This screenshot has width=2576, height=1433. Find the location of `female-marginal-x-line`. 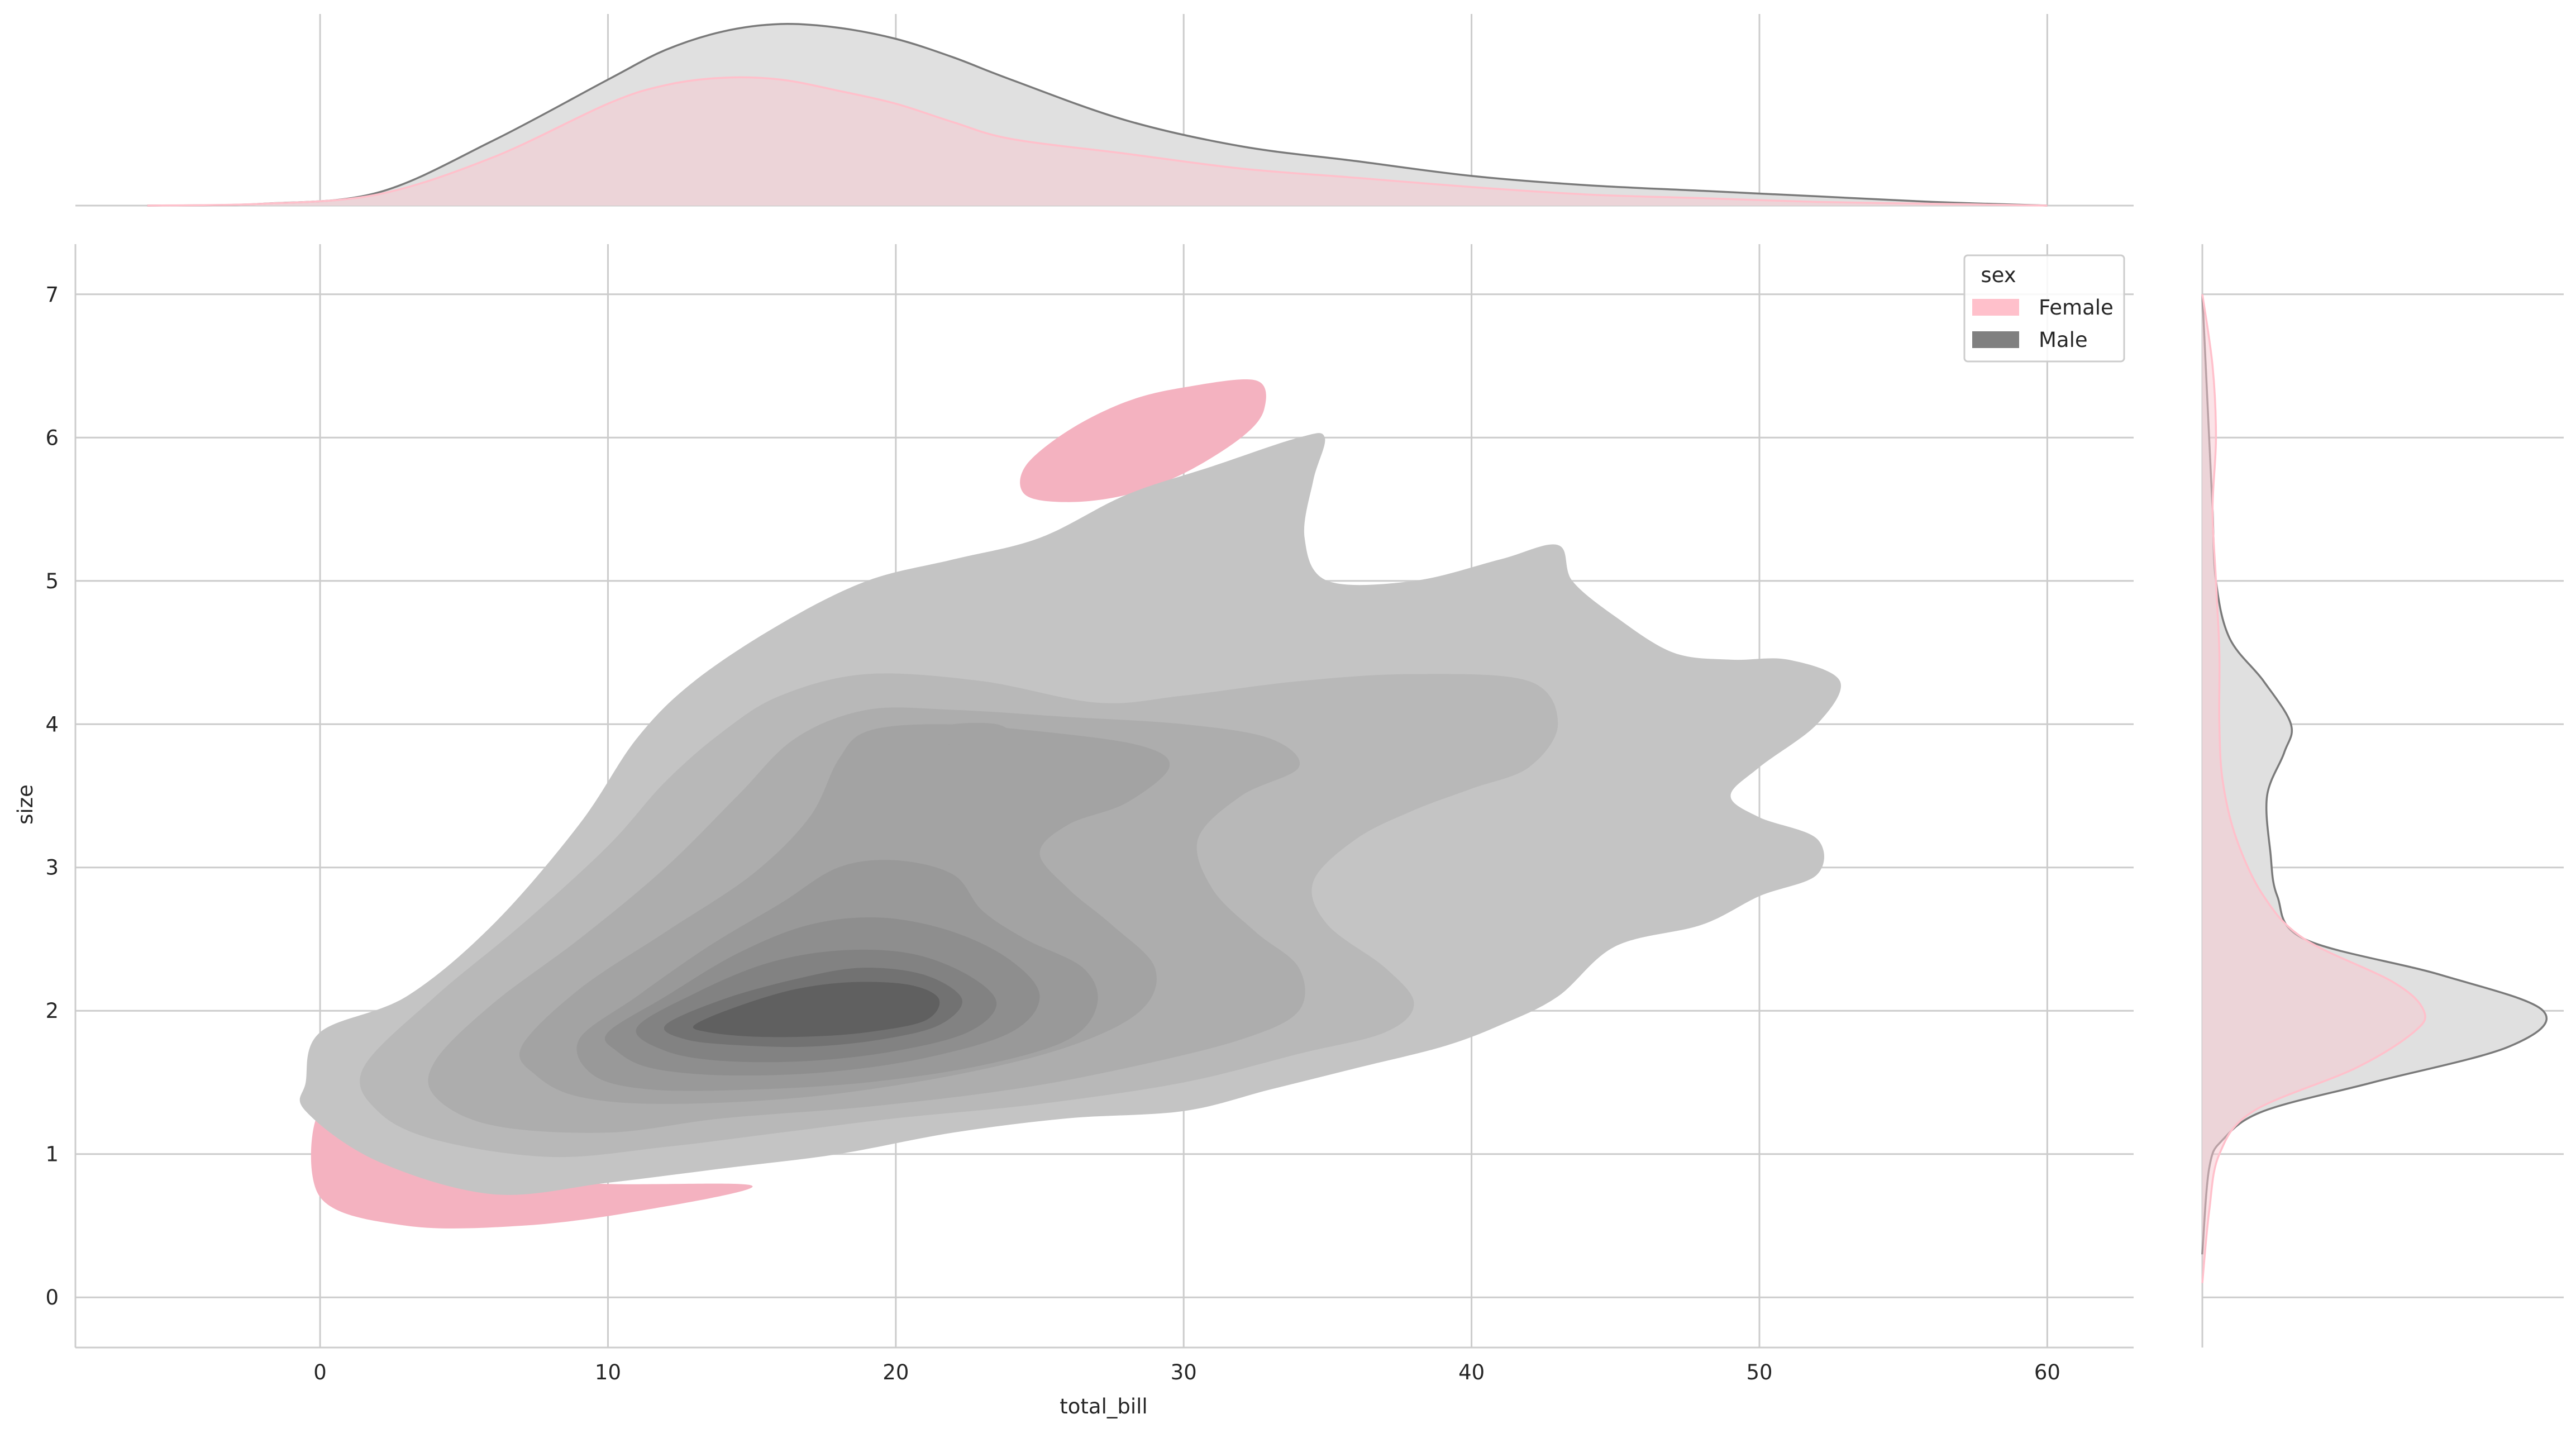

female-marginal-x-line is located at coordinates (1097, 142).